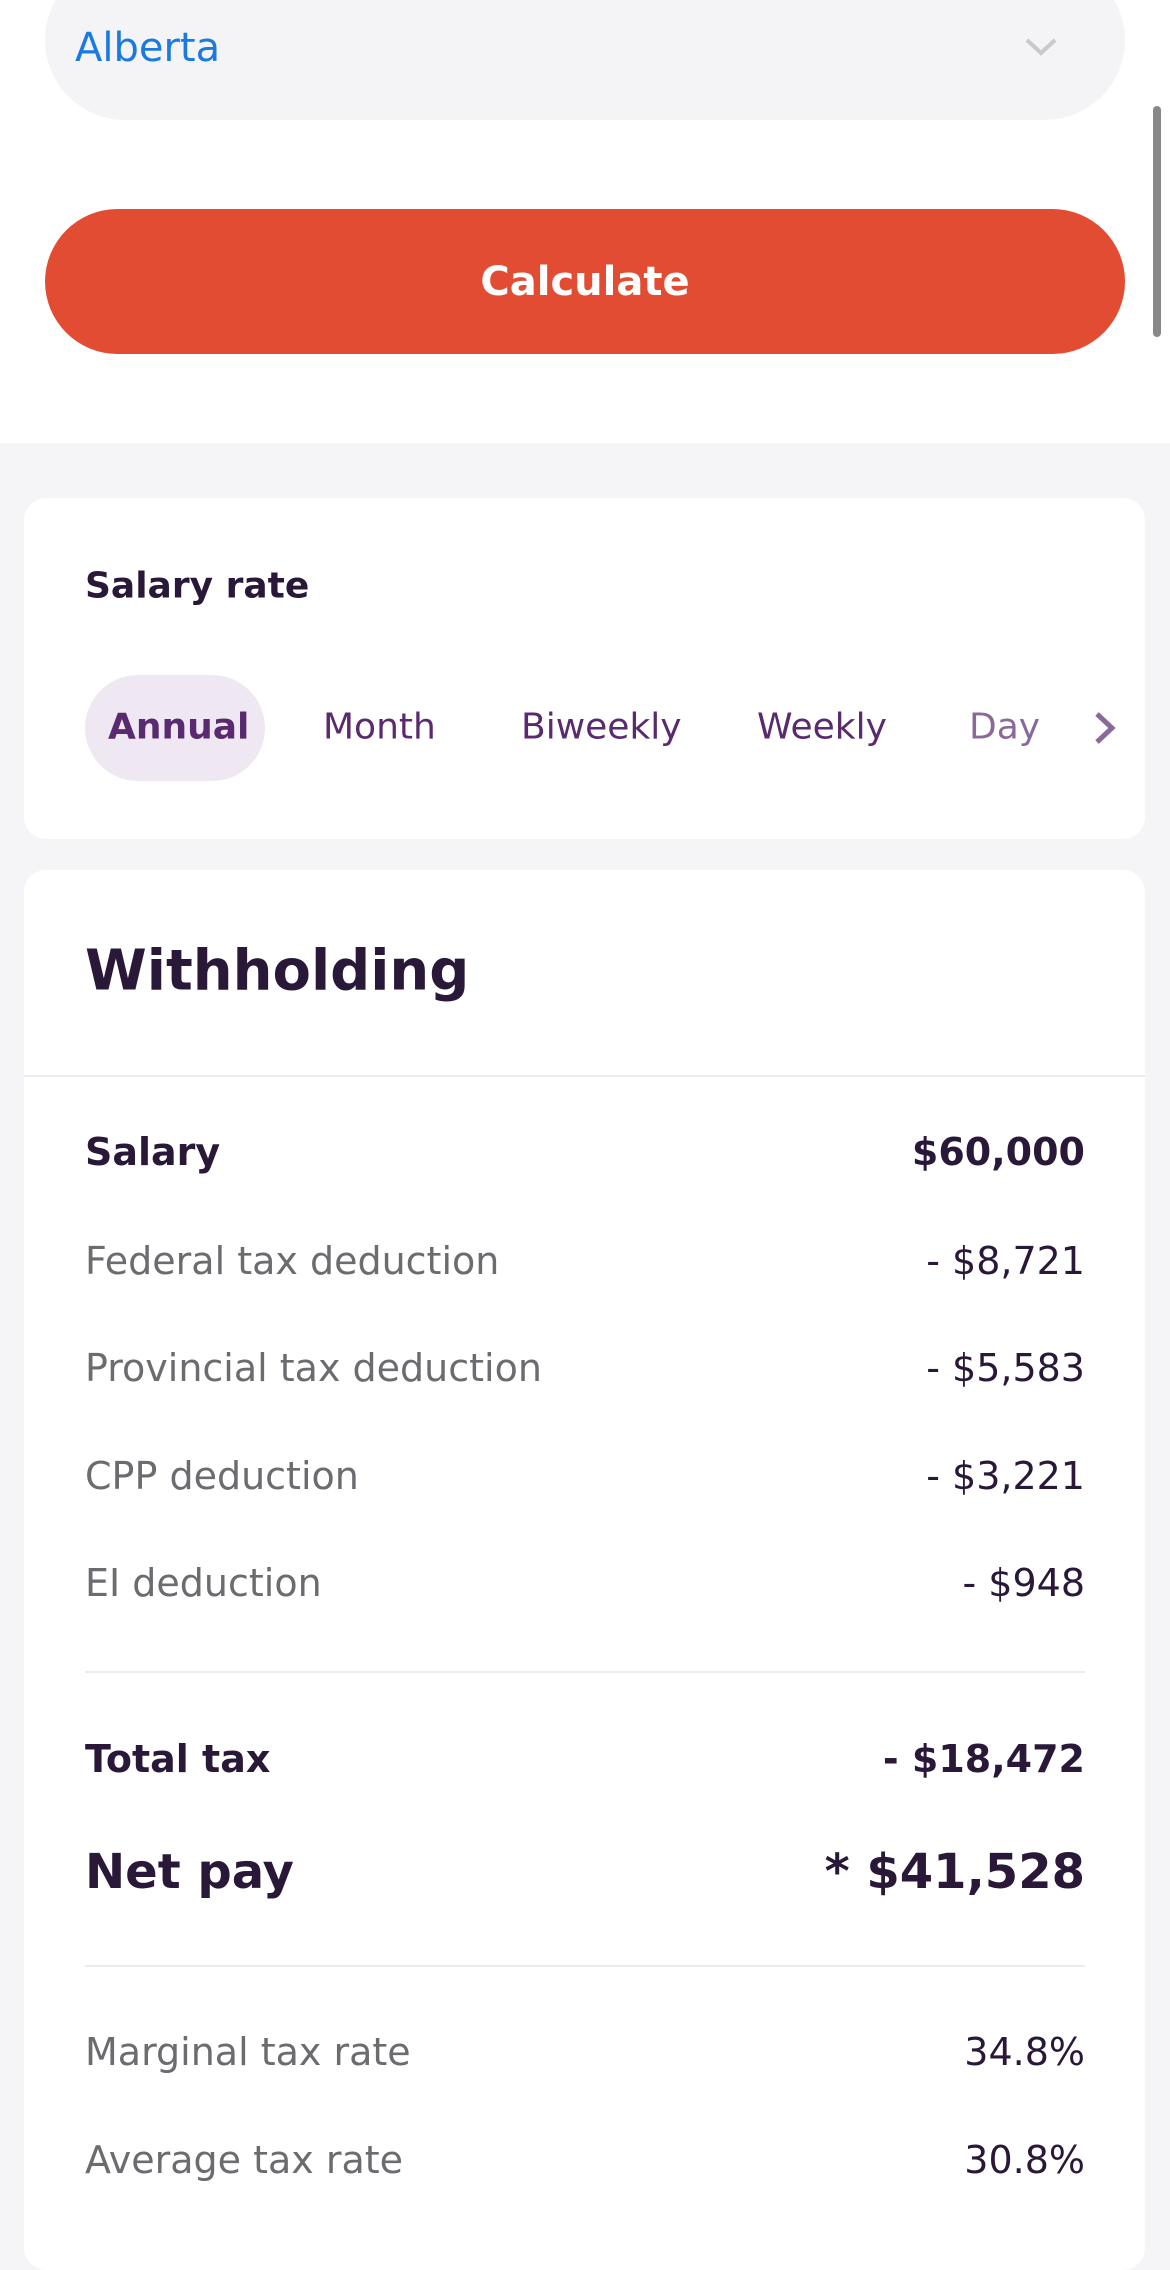  What do you see at coordinates (222, 1476) in the screenshot?
I see `row-label: CPP deduction` at bounding box center [222, 1476].